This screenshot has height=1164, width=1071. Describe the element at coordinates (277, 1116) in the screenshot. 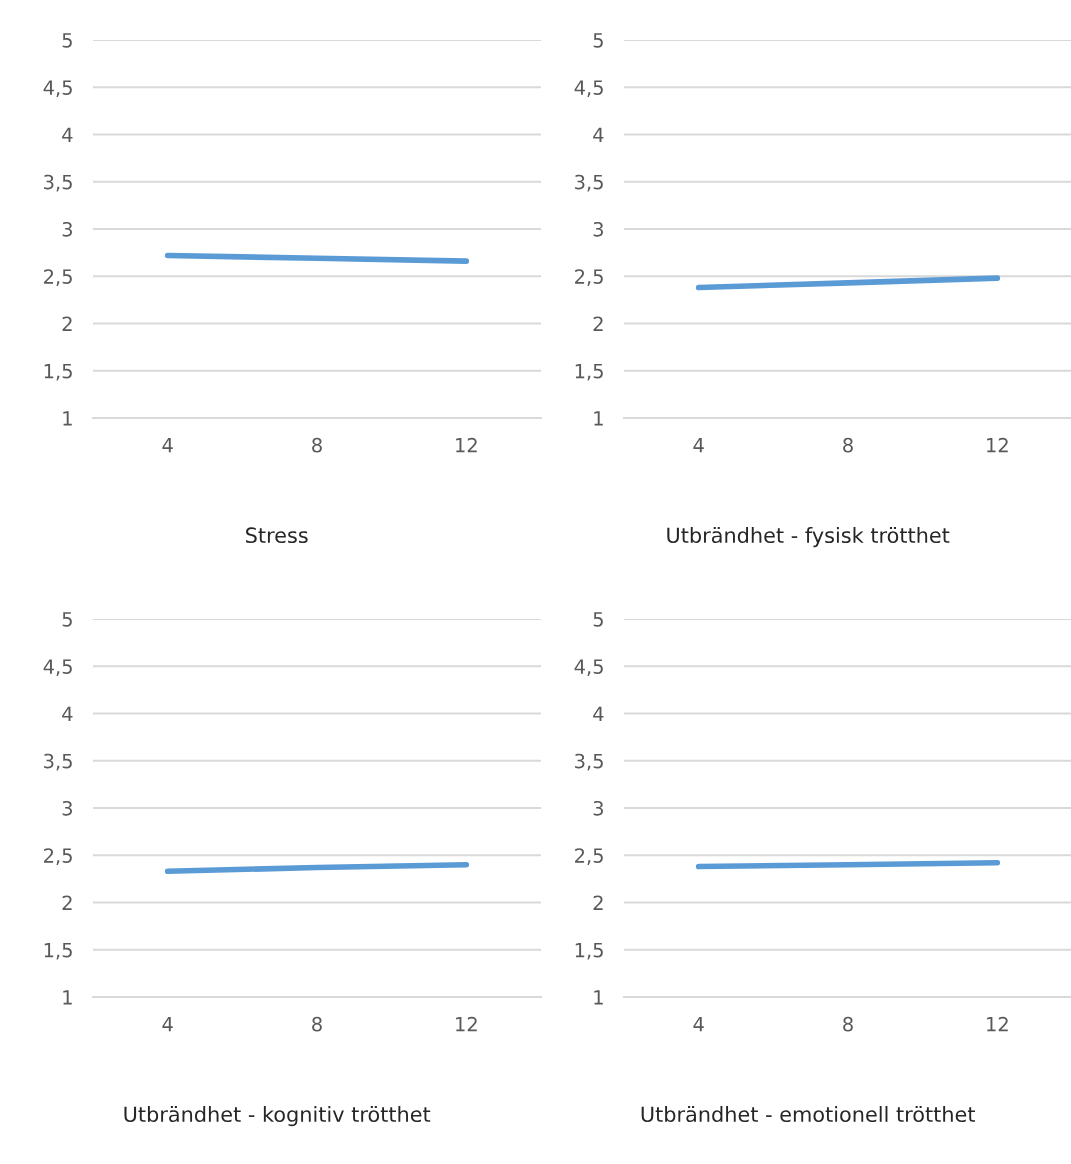

I see `text: Utbrändhet - kognitiv trötthet` at that location.